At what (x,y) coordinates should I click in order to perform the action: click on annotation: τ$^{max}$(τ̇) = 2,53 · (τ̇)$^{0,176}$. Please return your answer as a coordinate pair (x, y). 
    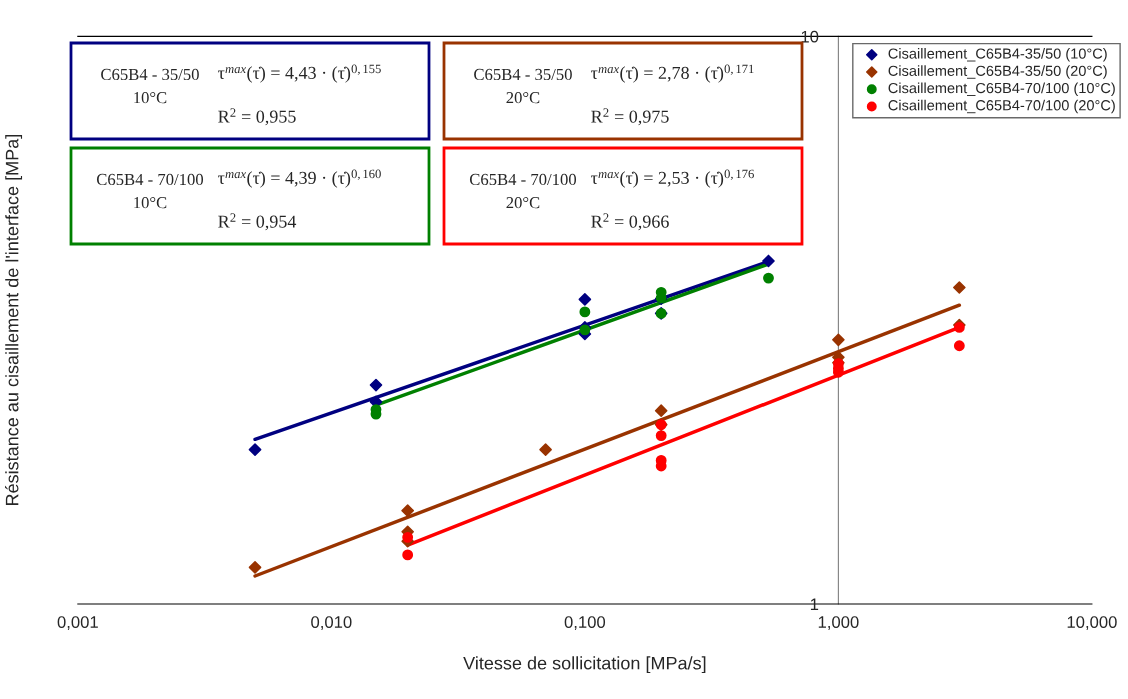
    Looking at the image, I should click on (672, 178).